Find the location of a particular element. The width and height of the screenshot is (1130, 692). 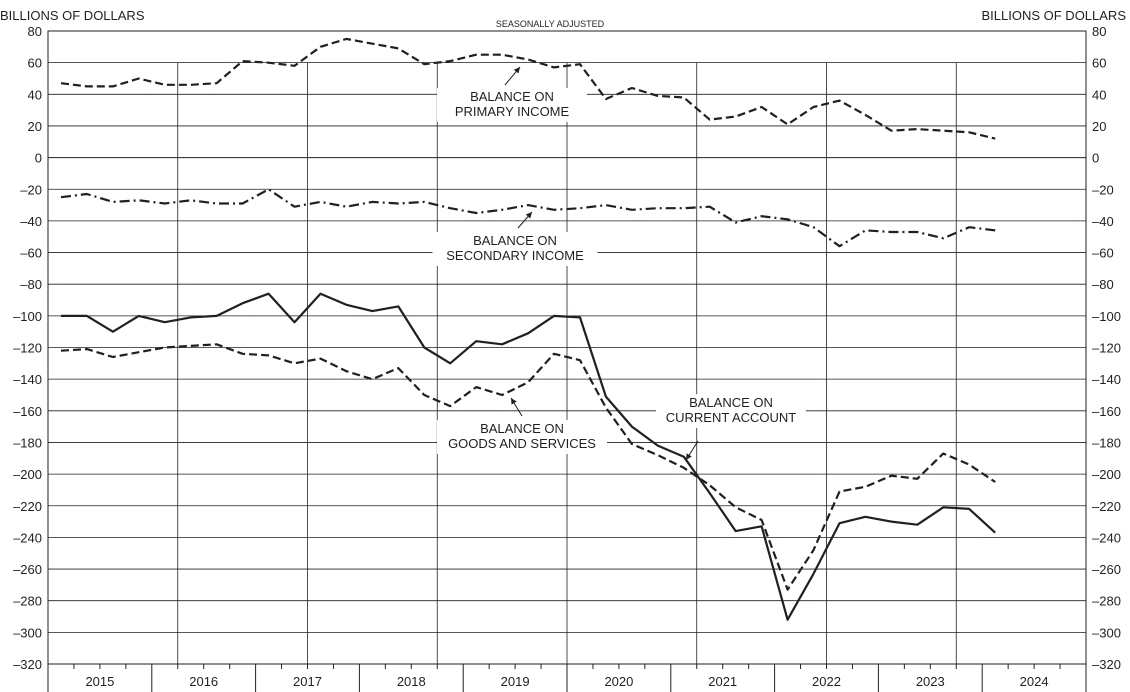

annotation-text: CURRENT ACCOUNT is located at coordinates (731, 417).